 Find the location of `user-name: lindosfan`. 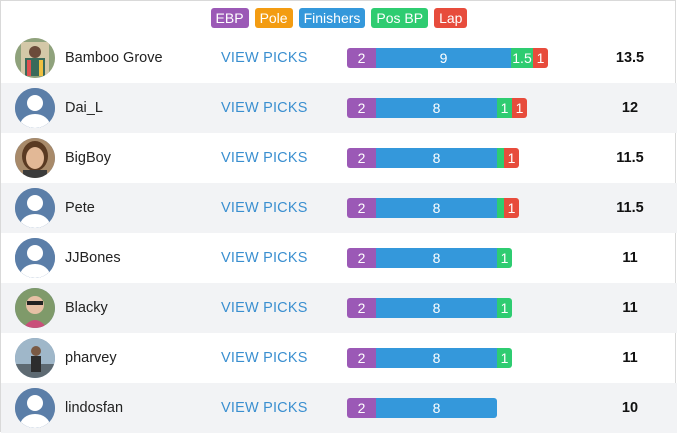

user-name: lindosfan is located at coordinates (94, 408).